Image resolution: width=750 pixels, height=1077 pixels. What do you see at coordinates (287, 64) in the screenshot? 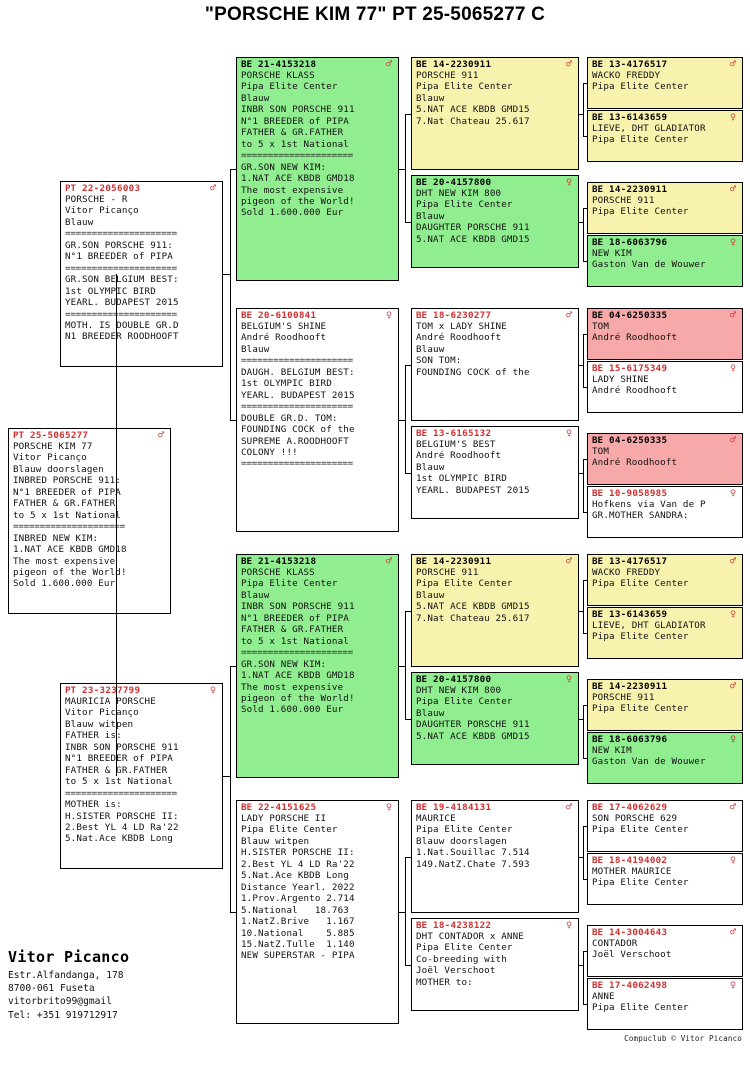
I see `ring-number: 21-4153218` at bounding box center [287, 64].